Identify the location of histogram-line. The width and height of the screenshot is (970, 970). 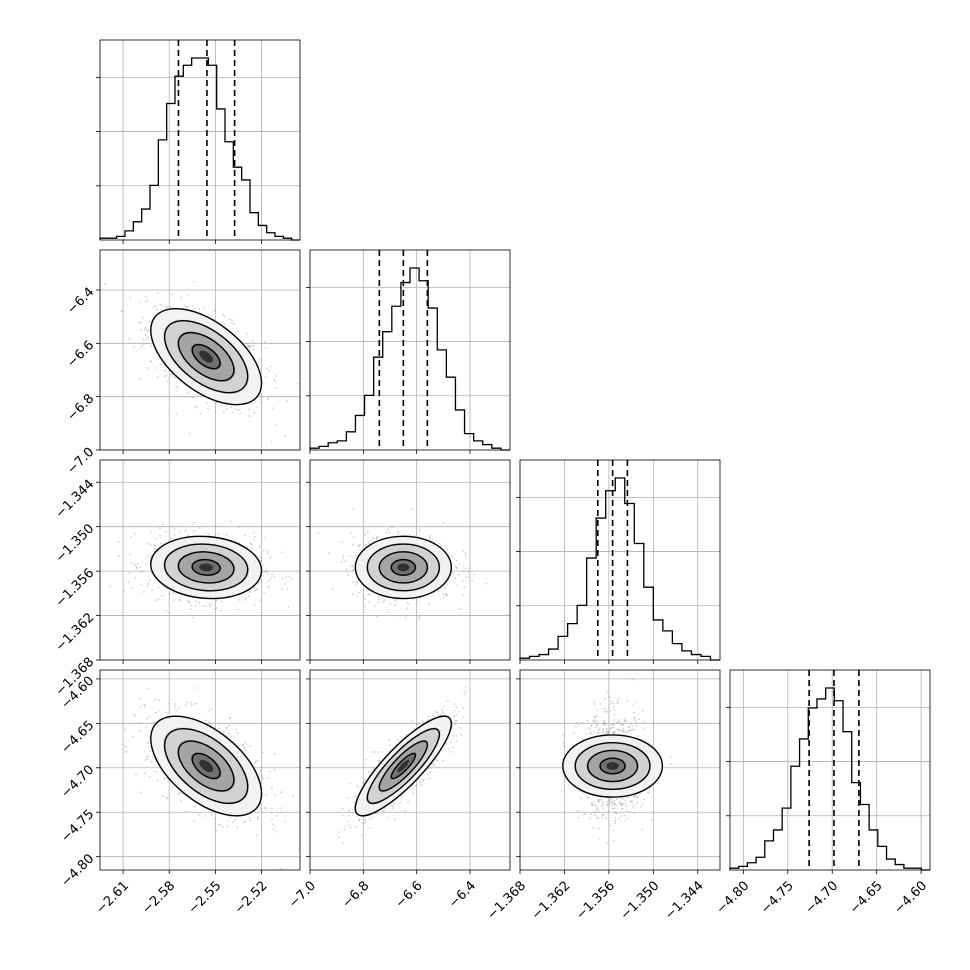
(829, 779).